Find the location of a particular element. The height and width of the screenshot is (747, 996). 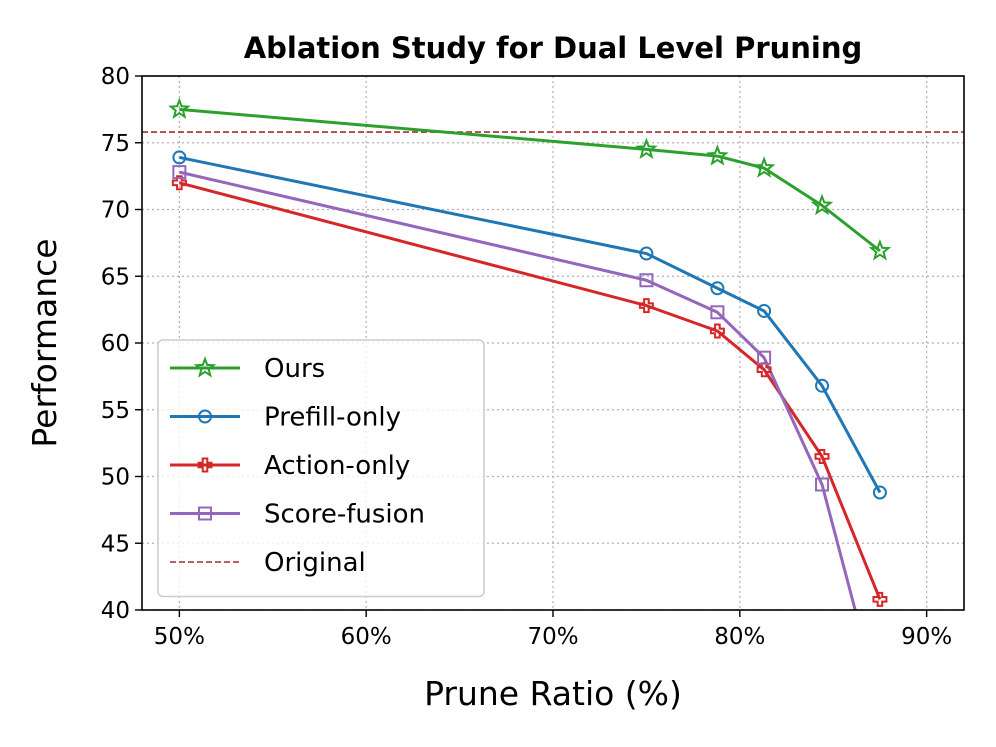

x-tick-label: 90% is located at coordinates (926, 637).